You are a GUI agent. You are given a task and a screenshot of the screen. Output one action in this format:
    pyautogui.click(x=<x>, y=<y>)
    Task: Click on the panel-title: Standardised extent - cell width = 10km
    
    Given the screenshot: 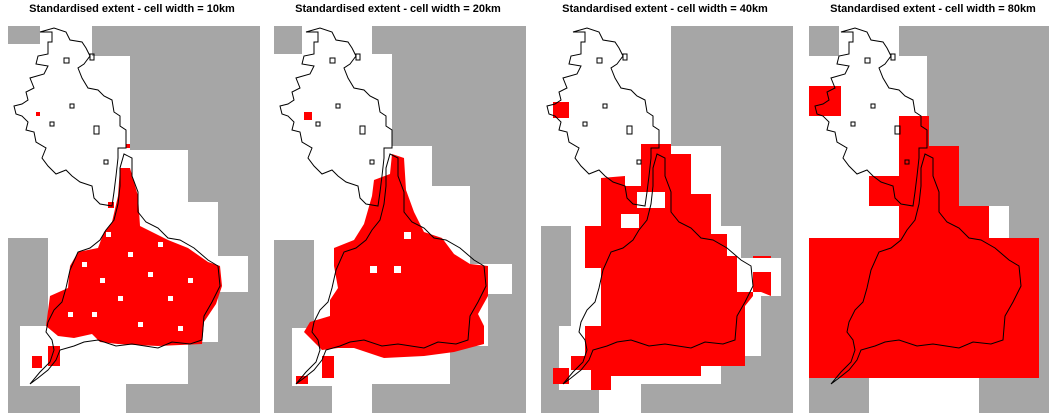 What is the action you would take?
    pyautogui.click(x=132, y=9)
    